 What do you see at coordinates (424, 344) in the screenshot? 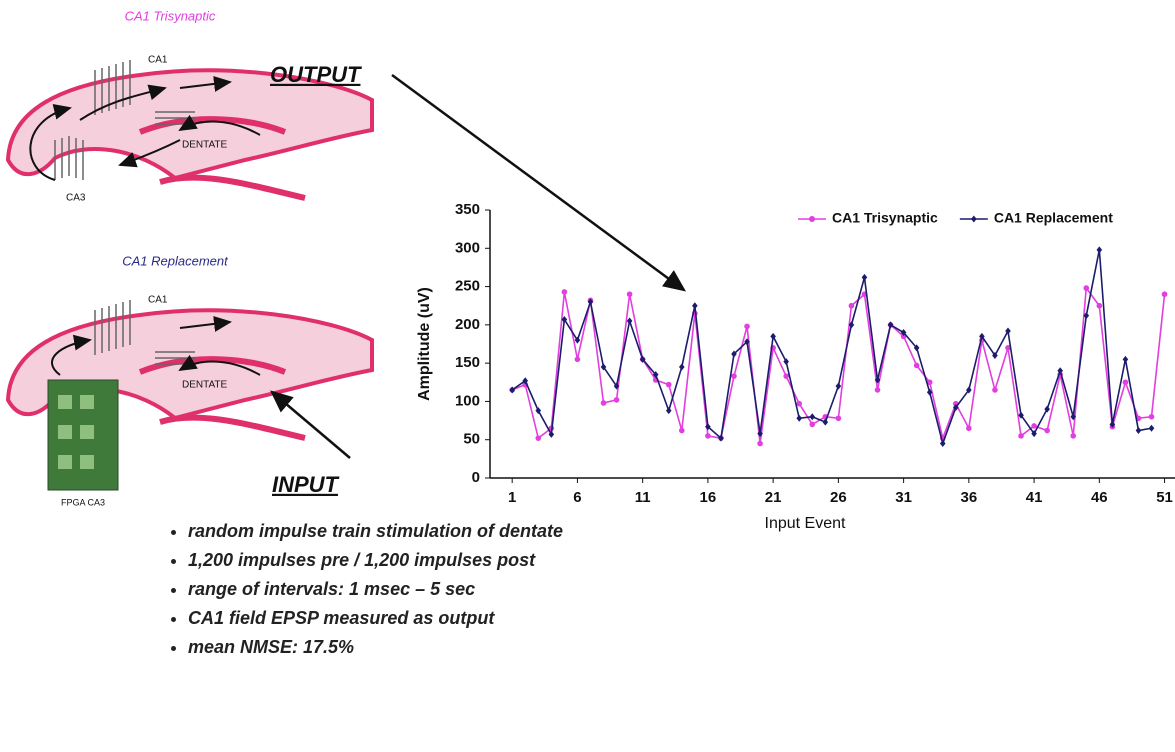
I see `y-axis-title: Amplitude (uV)` at bounding box center [424, 344].